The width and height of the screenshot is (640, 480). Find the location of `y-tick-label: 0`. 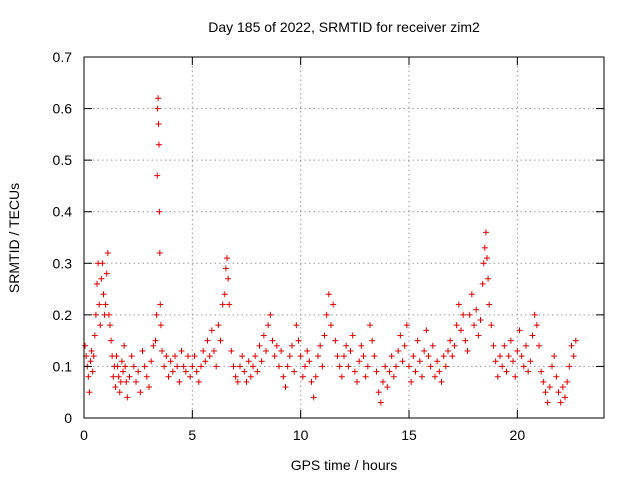

y-tick-label: 0 is located at coordinates (68, 418).